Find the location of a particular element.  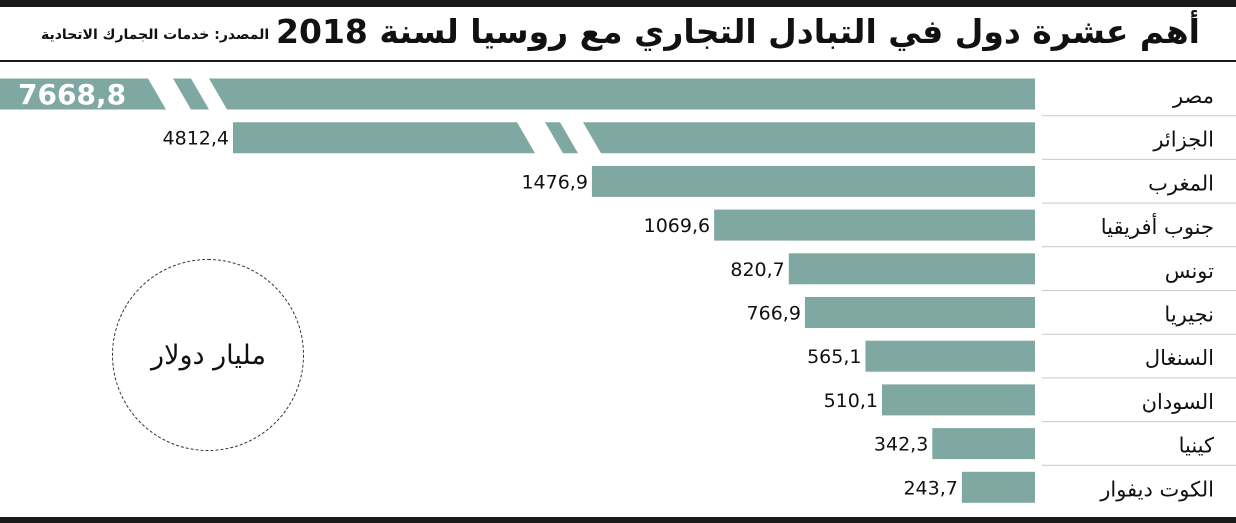

value-label: 510,1 is located at coordinates (851, 401).